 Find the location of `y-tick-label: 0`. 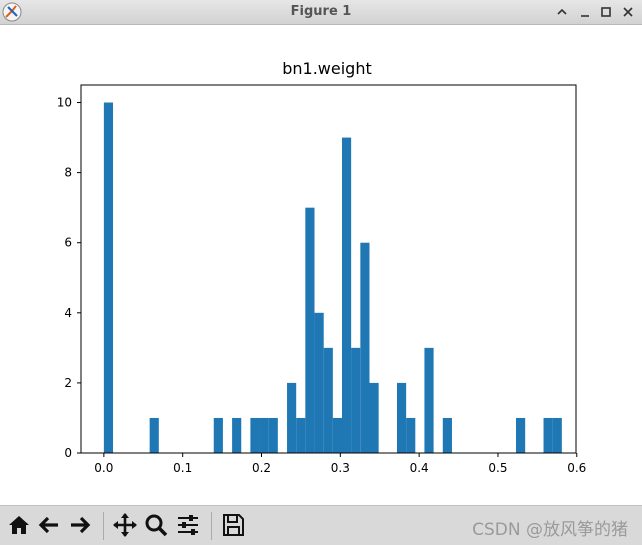

y-tick-label: 0 is located at coordinates (68, 453).